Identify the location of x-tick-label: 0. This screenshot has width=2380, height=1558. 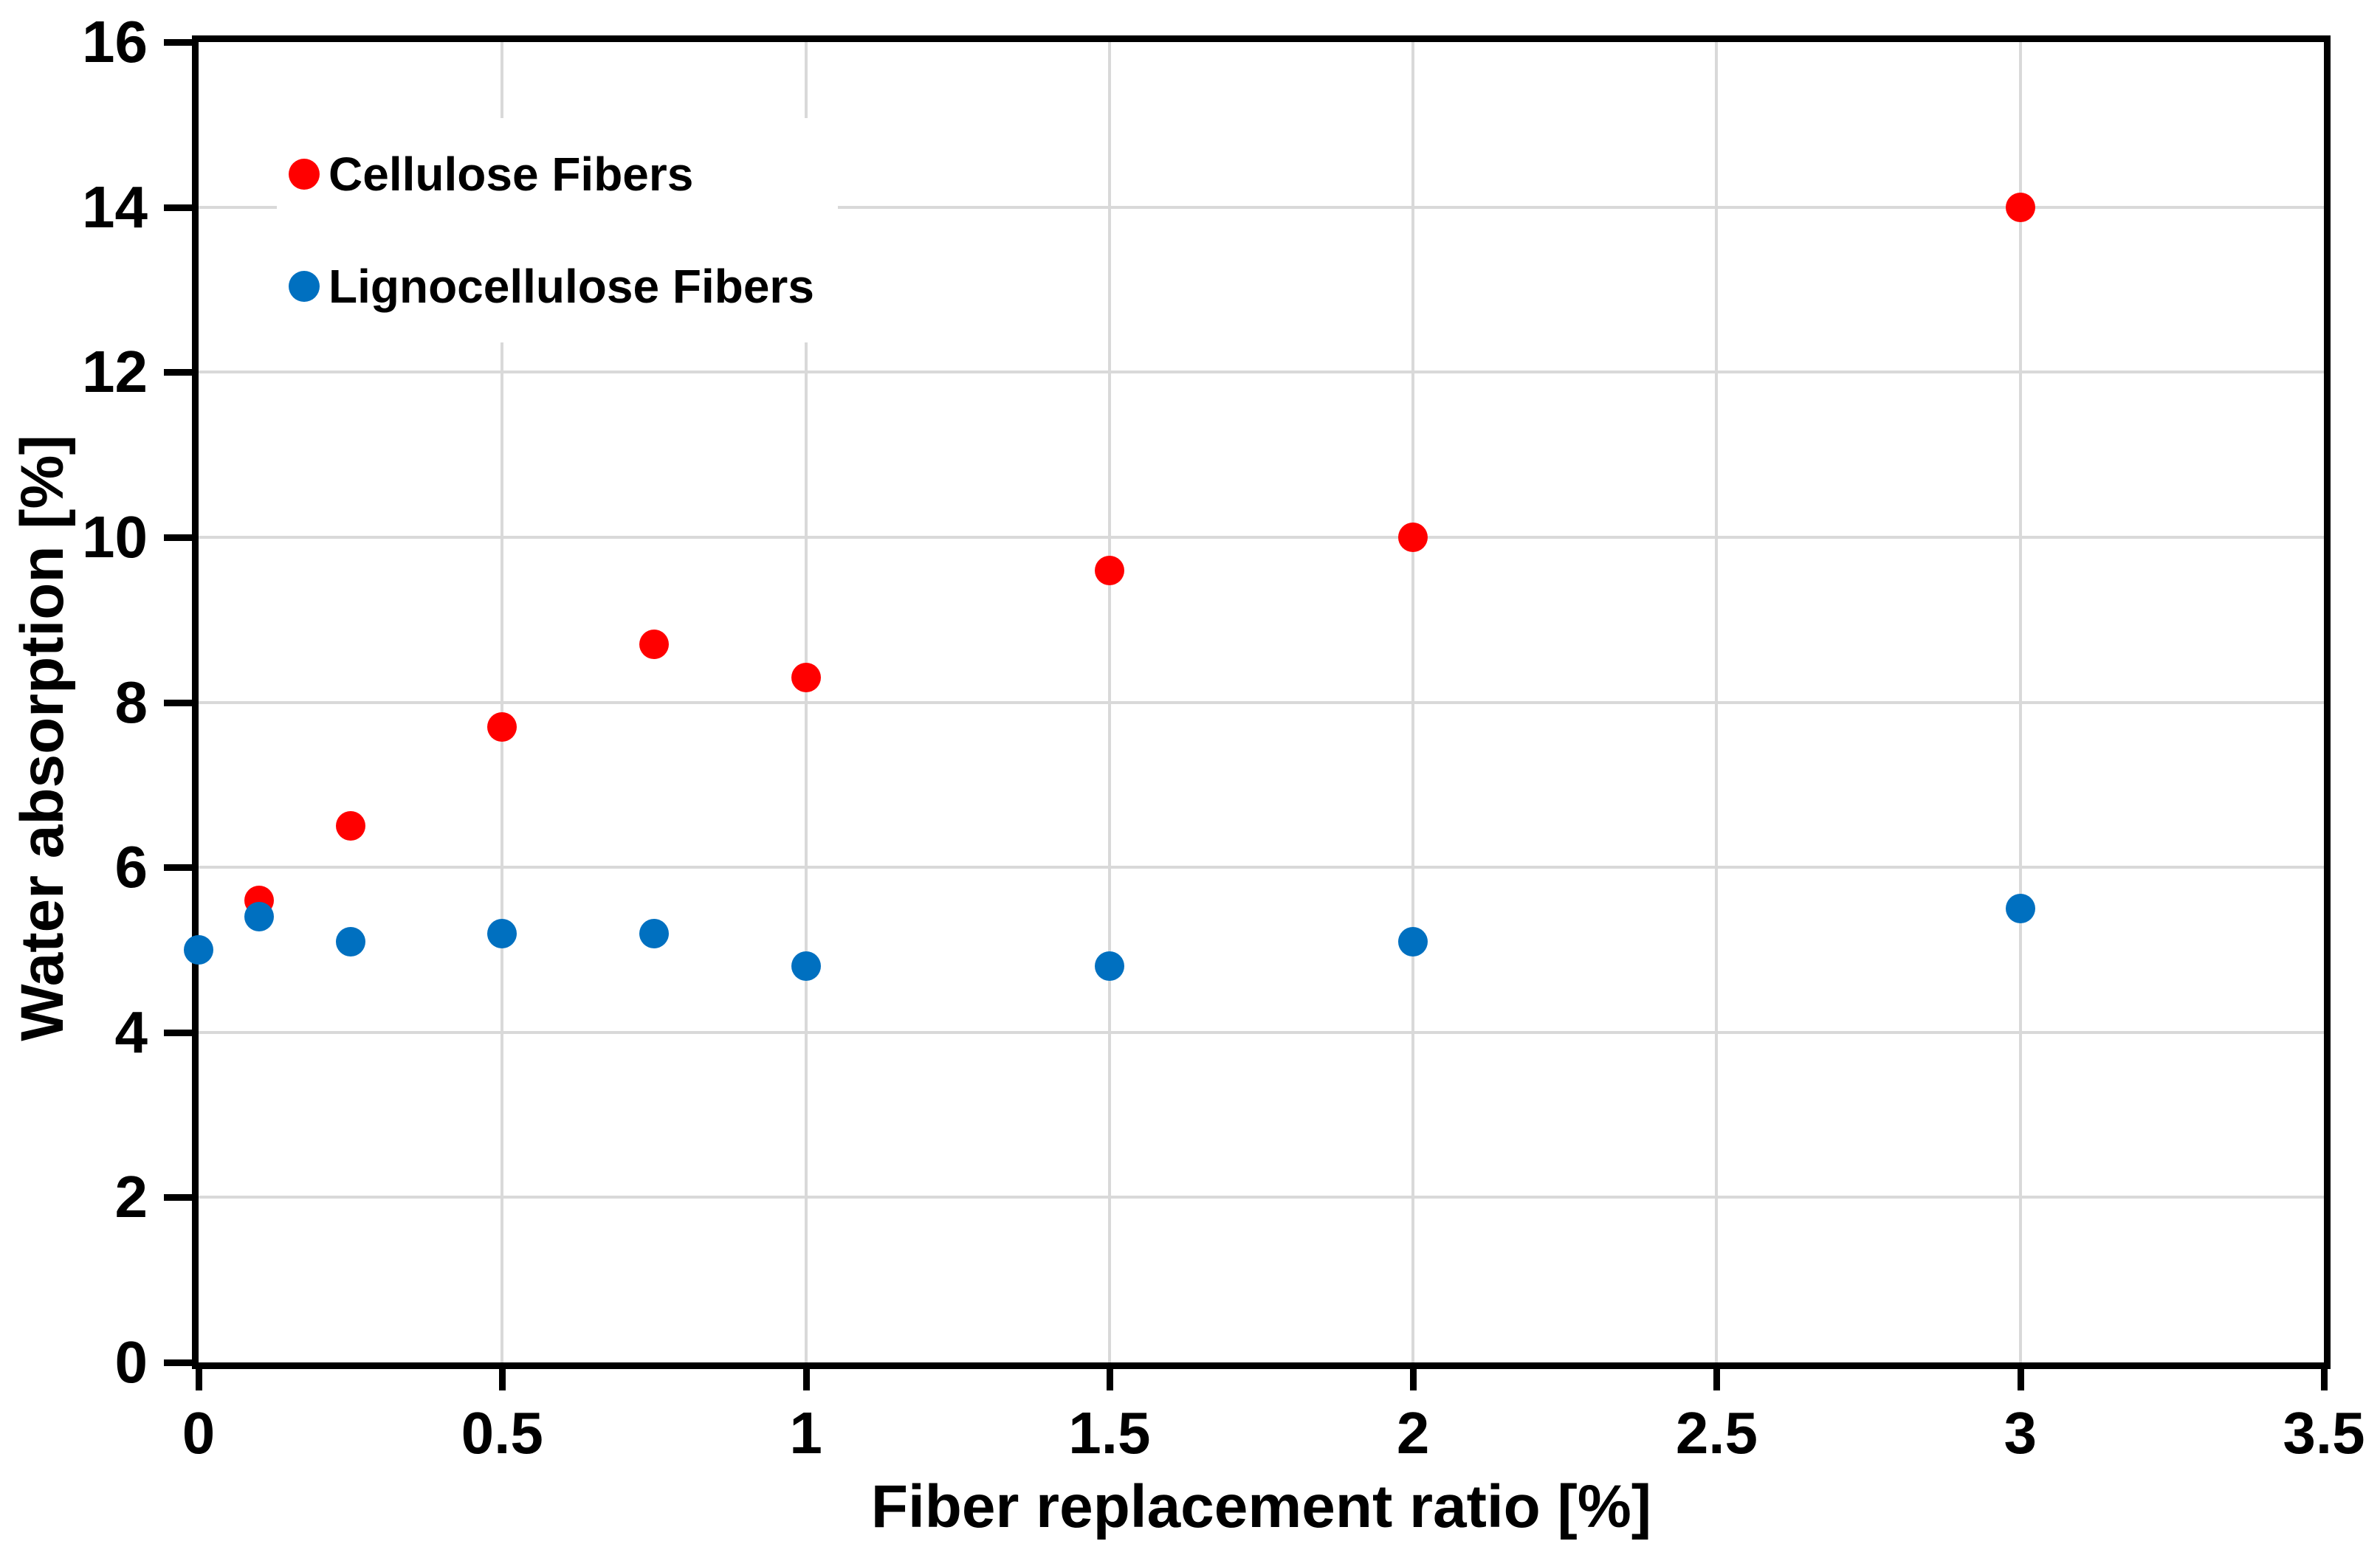
(199, 1433).